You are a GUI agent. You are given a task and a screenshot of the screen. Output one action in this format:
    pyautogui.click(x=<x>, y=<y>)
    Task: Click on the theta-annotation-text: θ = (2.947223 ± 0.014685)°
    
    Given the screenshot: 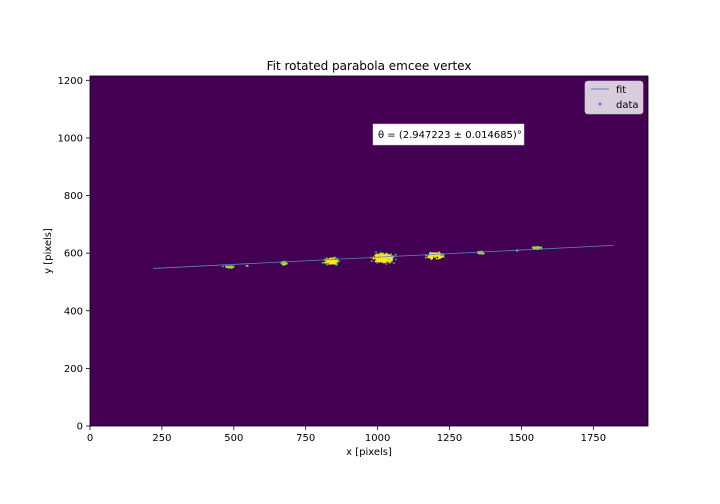 What is the action you would take?
    pyautogui.click(x=450, y=135)
    